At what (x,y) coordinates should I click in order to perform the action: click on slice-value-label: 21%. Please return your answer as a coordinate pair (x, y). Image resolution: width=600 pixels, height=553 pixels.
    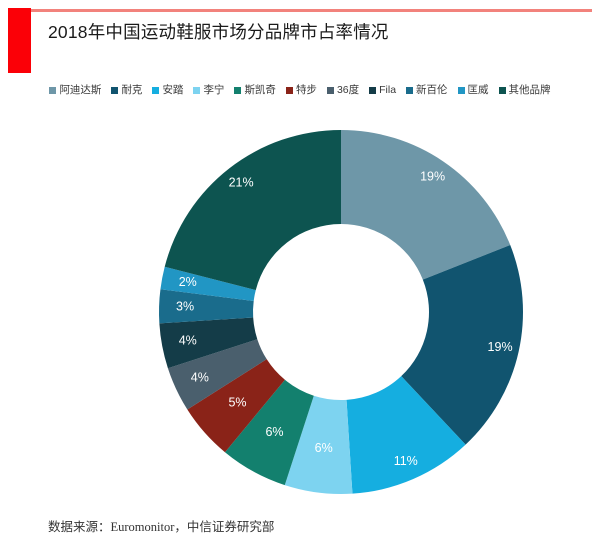
    Looking at the image, I should click on (241, 183).